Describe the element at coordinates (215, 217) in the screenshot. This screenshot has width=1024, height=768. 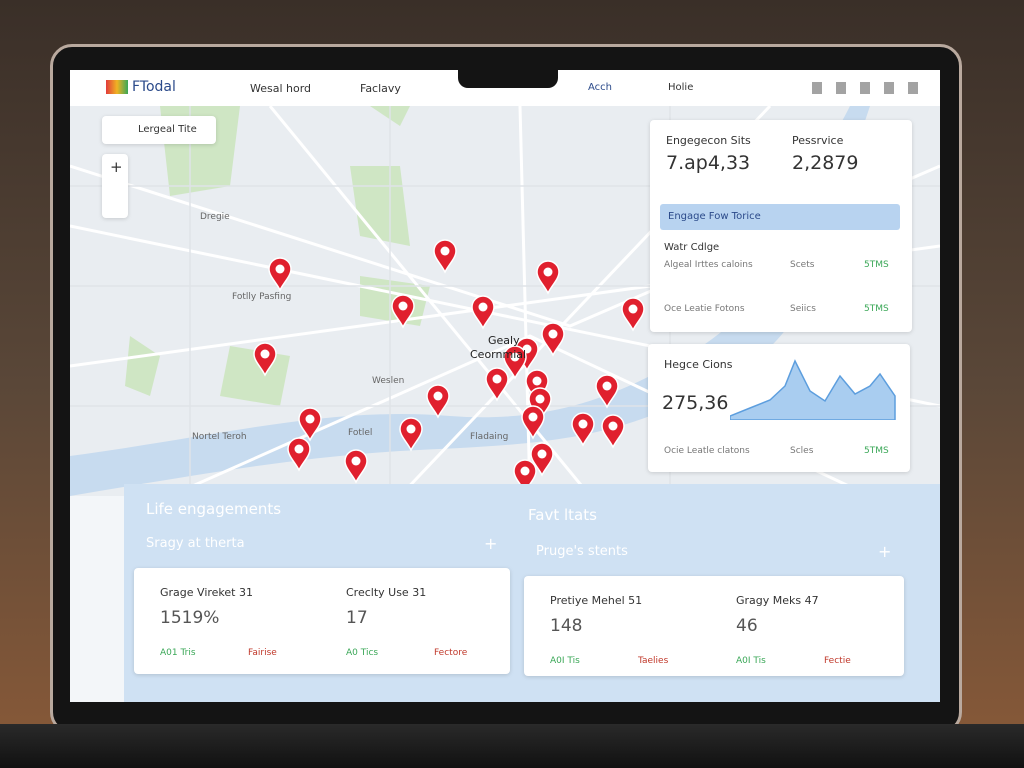
I see `map-label: Dregie` at that location.